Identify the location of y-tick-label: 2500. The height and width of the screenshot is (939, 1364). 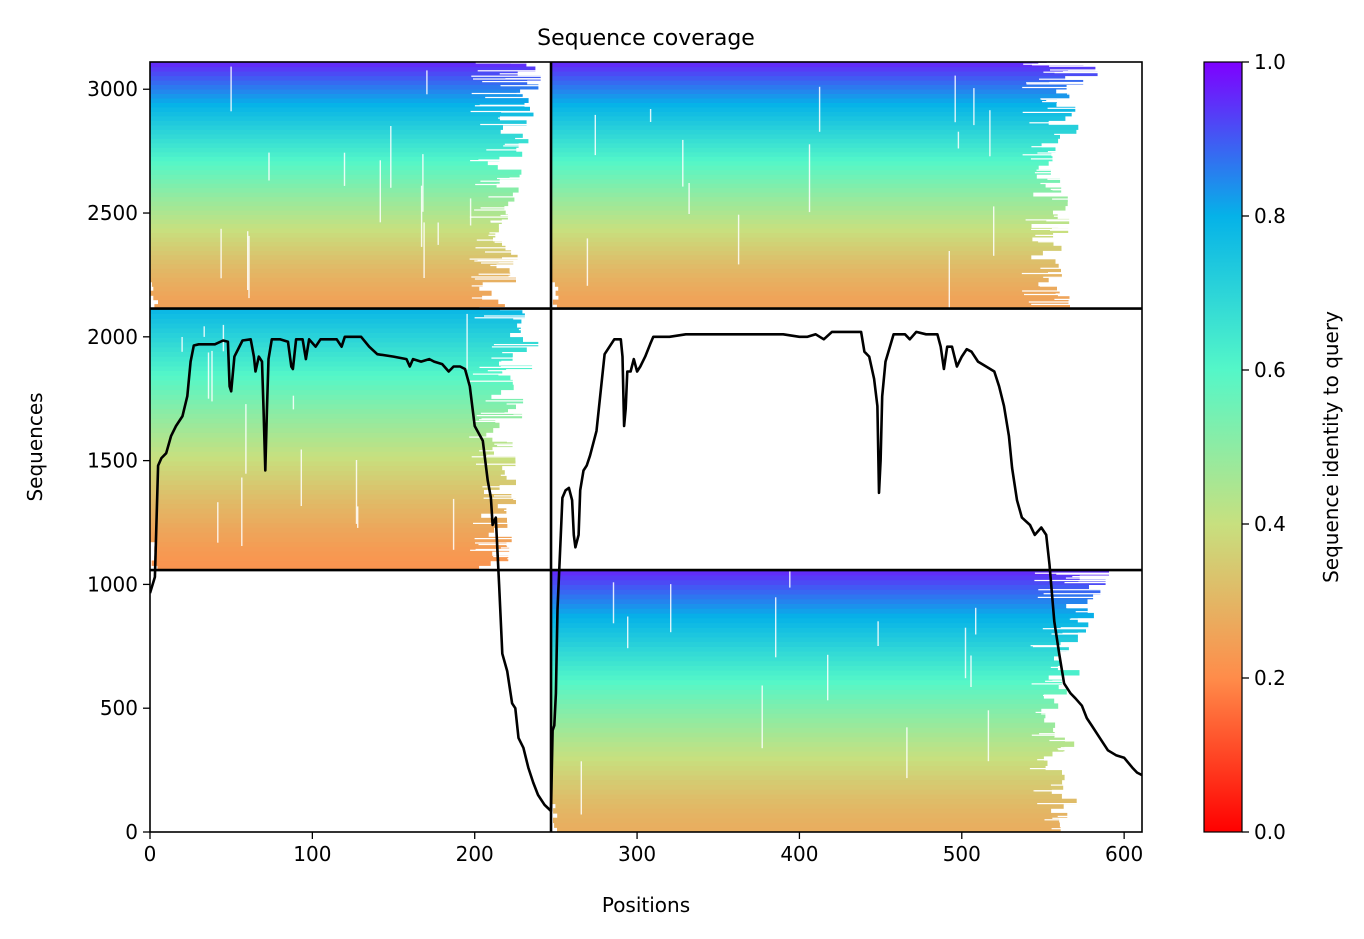
(112, 213).